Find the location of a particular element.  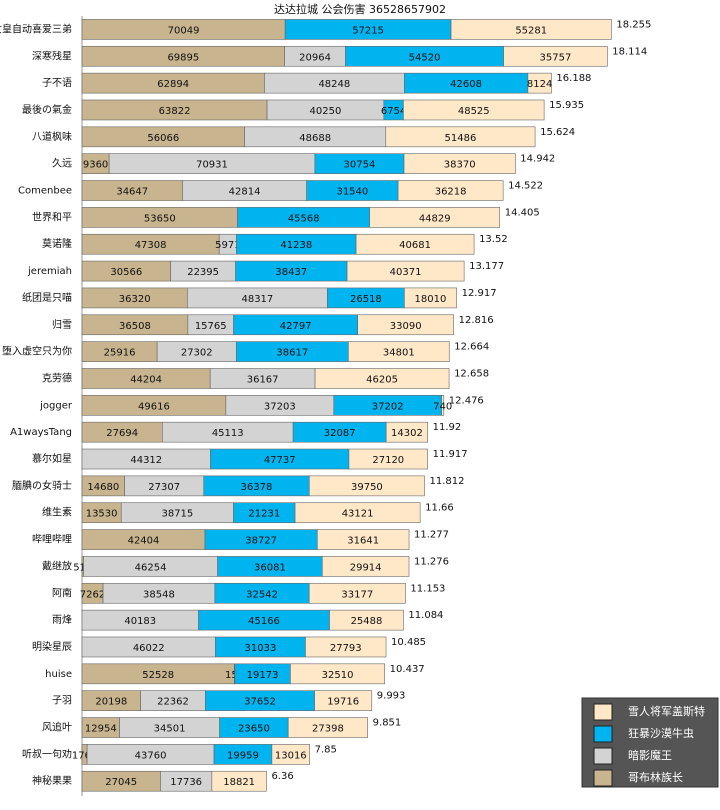

data-label: 70049 is located at coordinates (184, 30).